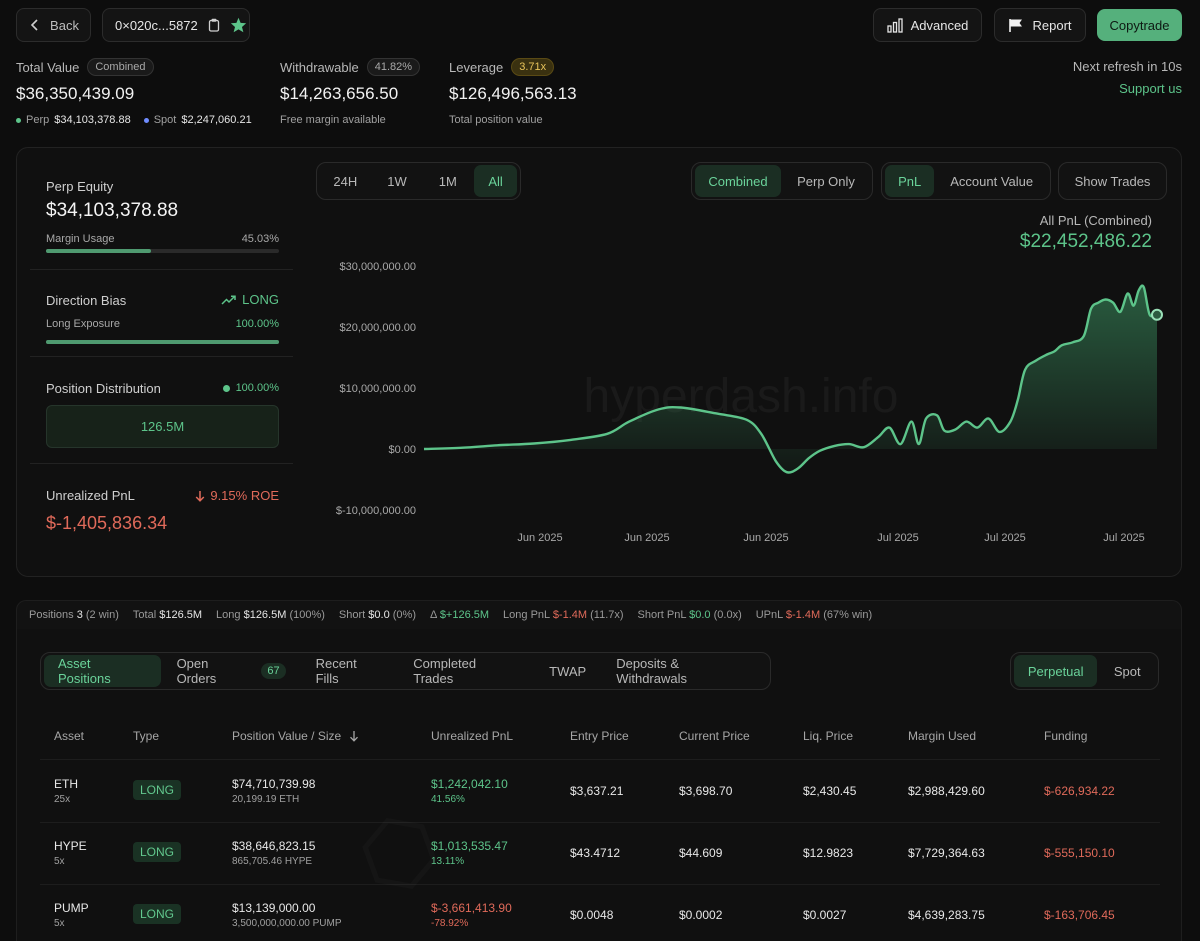 This screenshot has width=1200, height=941. Describe the element at coordinates (1127, 671) in the screenshot. I see `market-spot: Spot` at that location.